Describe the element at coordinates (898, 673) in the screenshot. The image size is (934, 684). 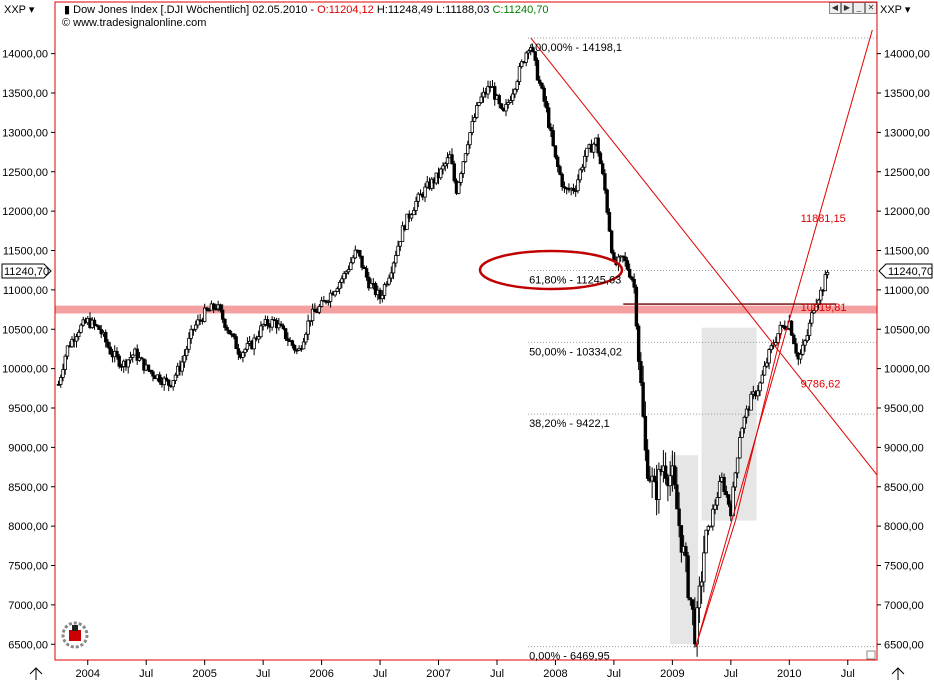
I see `arrow-up-right-icon` at that location.